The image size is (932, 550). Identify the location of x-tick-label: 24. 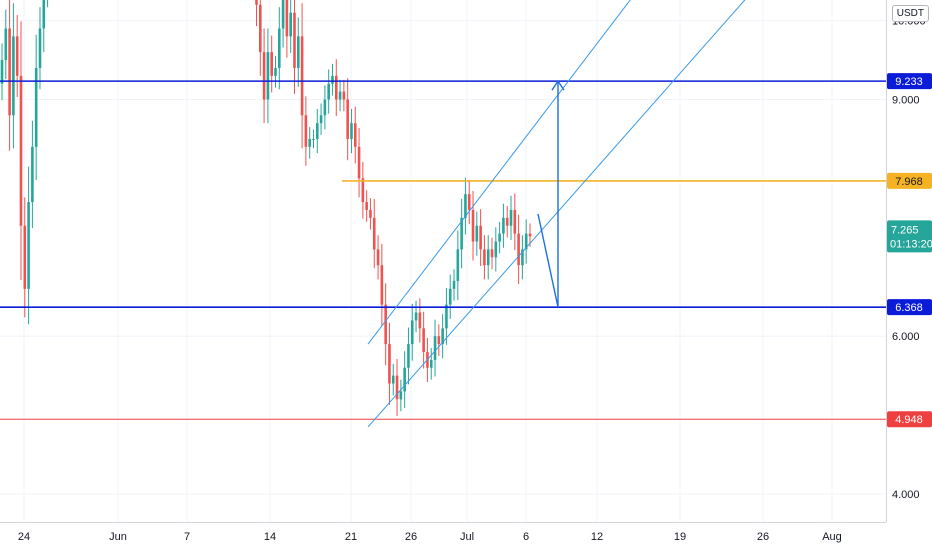
(24, 537).